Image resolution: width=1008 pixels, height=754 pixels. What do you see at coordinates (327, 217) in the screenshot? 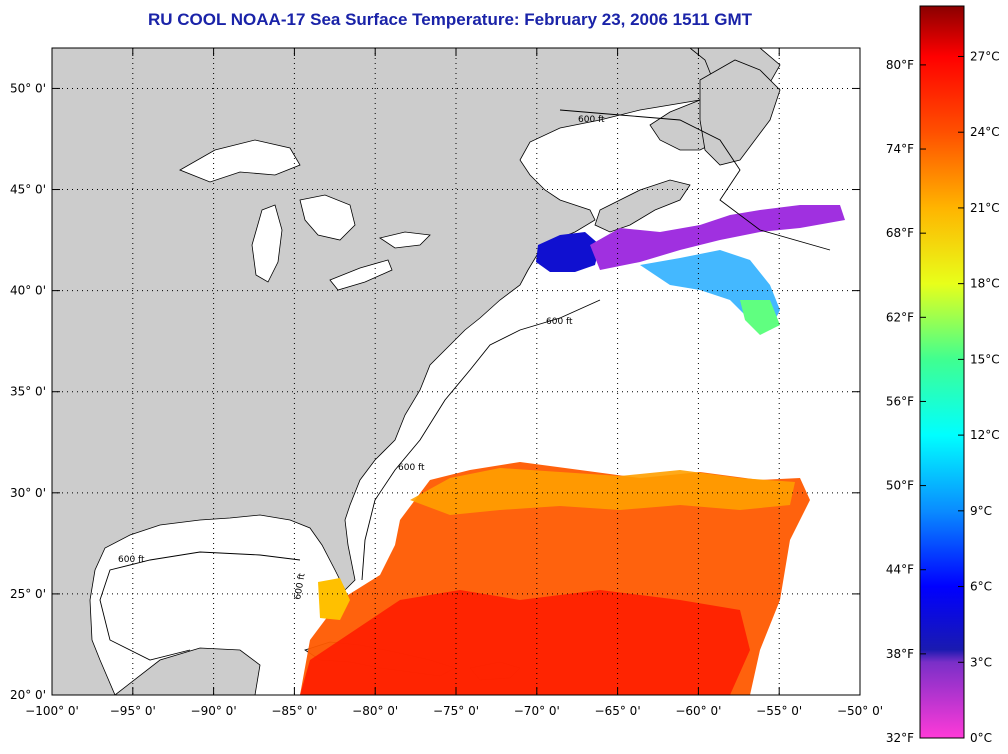
I see `lake-huron` at bounding box center [327, 217].